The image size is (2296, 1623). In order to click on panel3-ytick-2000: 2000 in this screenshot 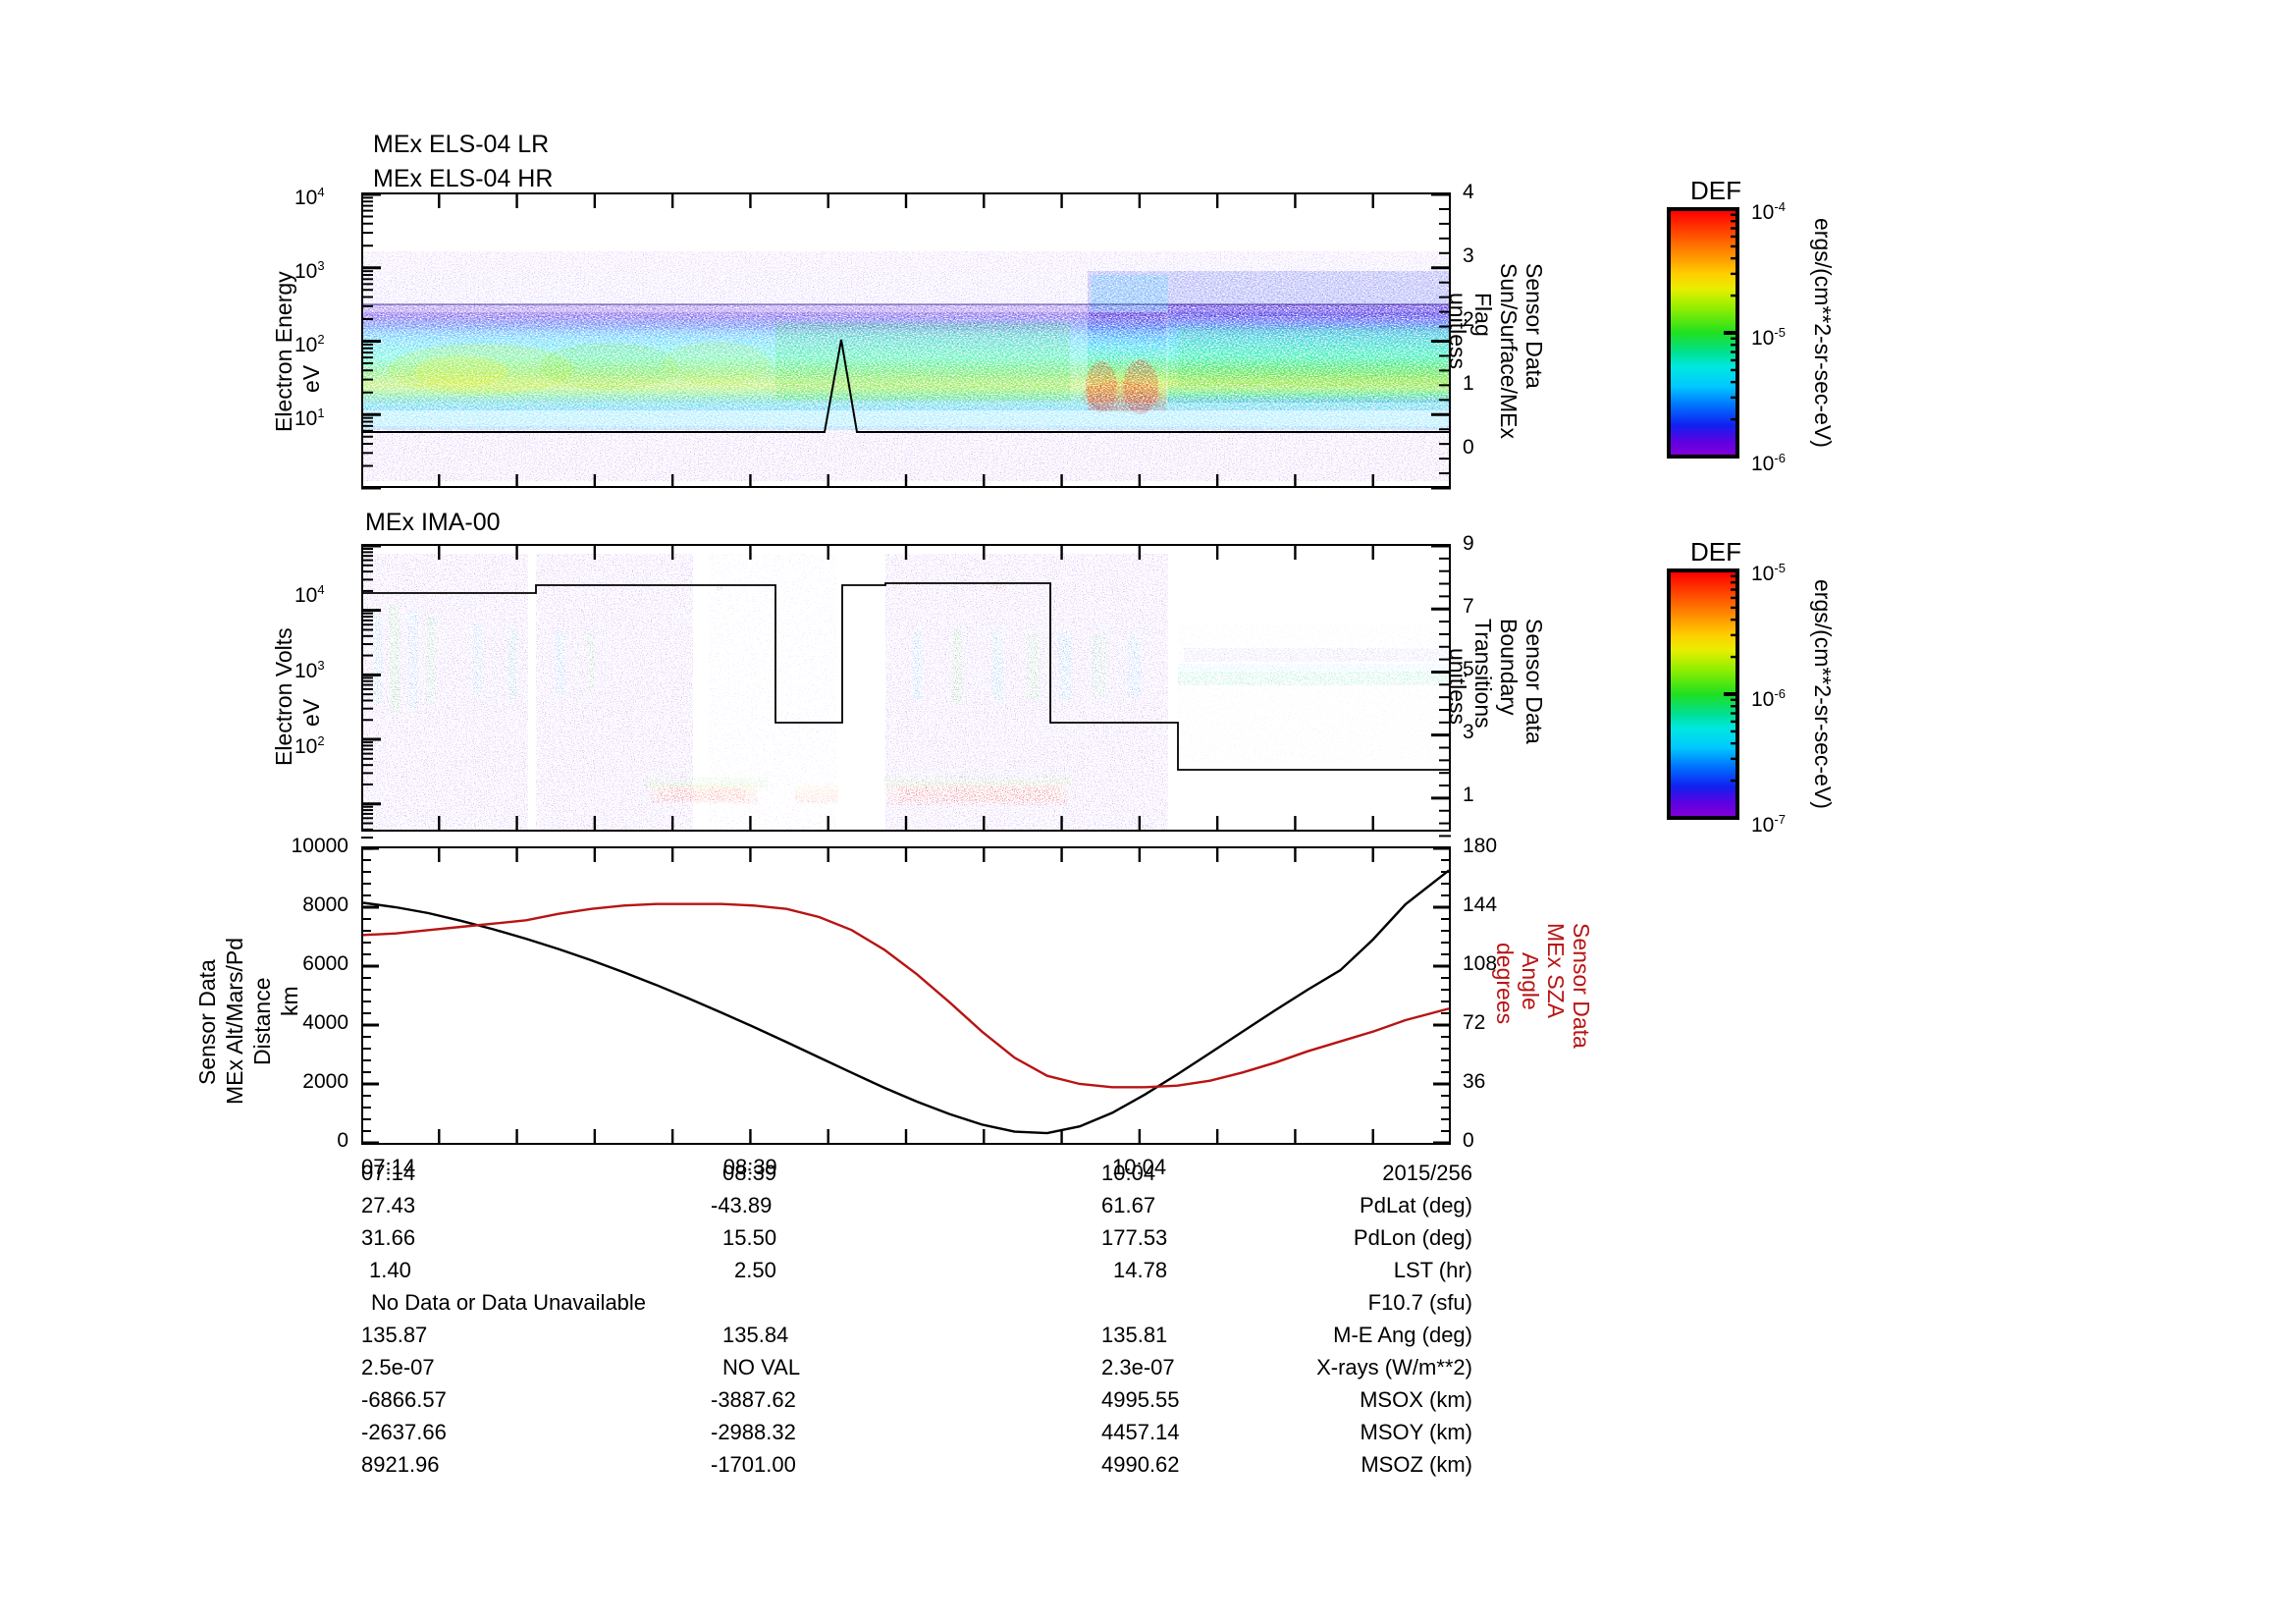, I will do `click(325, 1081)`.